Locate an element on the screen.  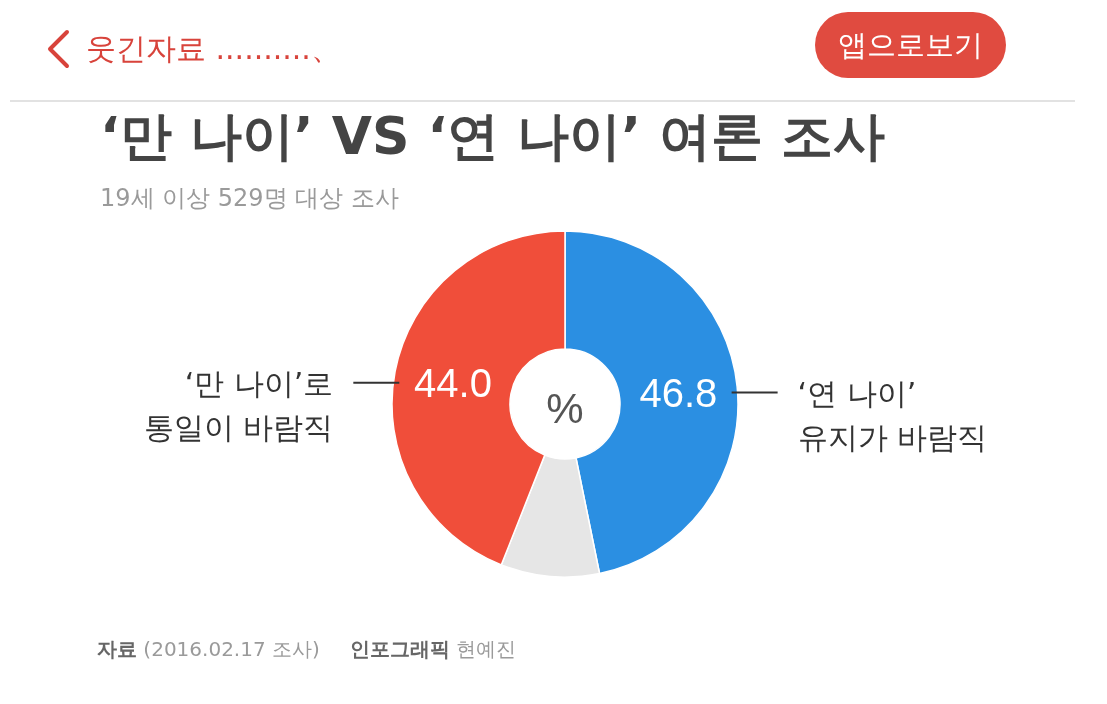
text: 웃긴자료 ..........、 is located at coordinates (213, 48).